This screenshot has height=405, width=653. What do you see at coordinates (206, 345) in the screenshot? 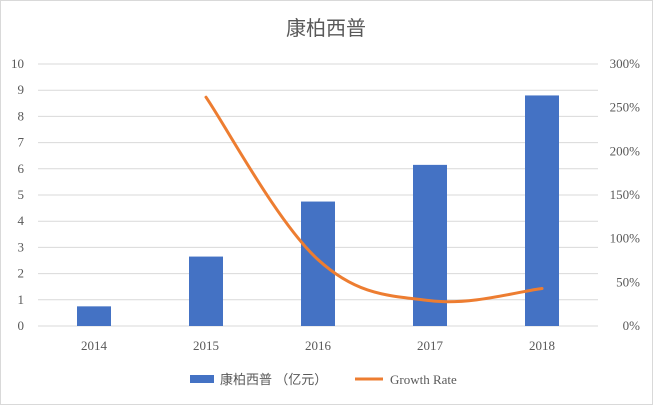
I see `x-tick-label: 2015` at bounding box center [206, 345].